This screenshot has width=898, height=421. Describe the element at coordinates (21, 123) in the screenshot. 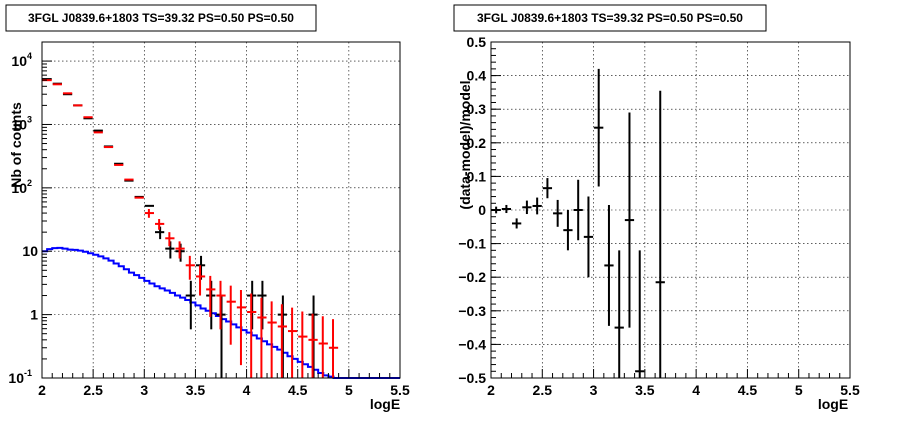

I see `y-tick-label: 10³` at that location.